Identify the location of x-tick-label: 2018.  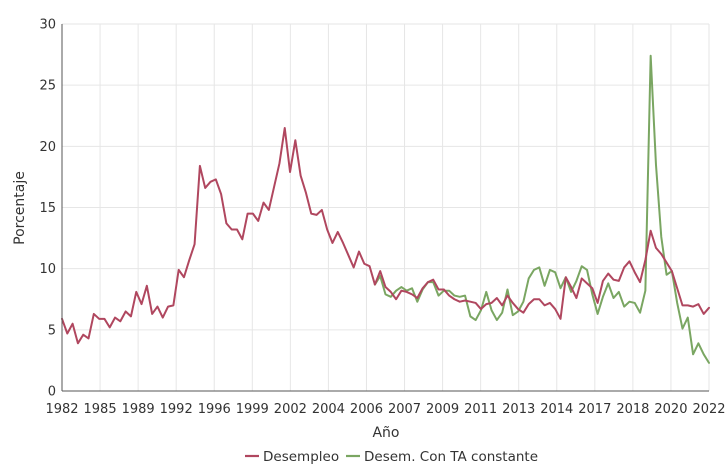
(632, 409).